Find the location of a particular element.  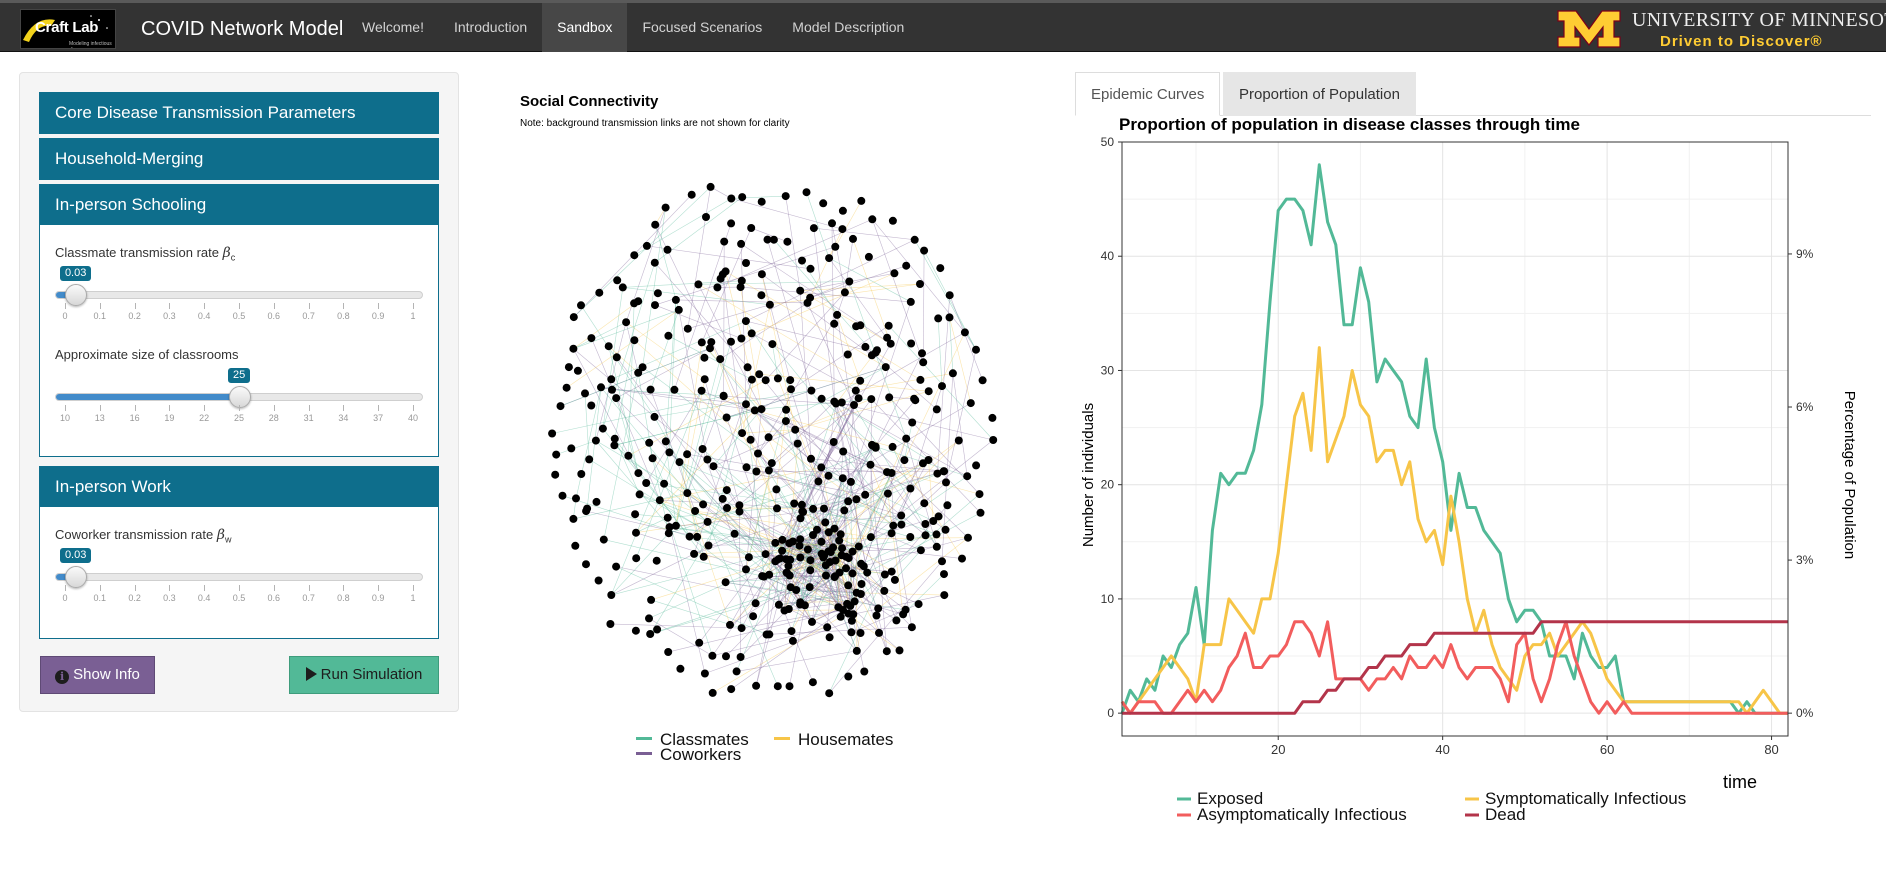

nav-sandbox: Sandbox is located at coordinates (585, 27).